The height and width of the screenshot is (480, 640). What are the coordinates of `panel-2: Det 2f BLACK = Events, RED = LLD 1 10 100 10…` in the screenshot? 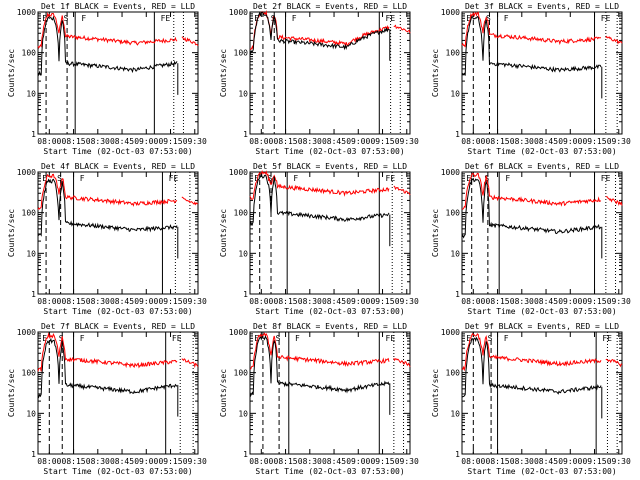 It's located at (319, 79).